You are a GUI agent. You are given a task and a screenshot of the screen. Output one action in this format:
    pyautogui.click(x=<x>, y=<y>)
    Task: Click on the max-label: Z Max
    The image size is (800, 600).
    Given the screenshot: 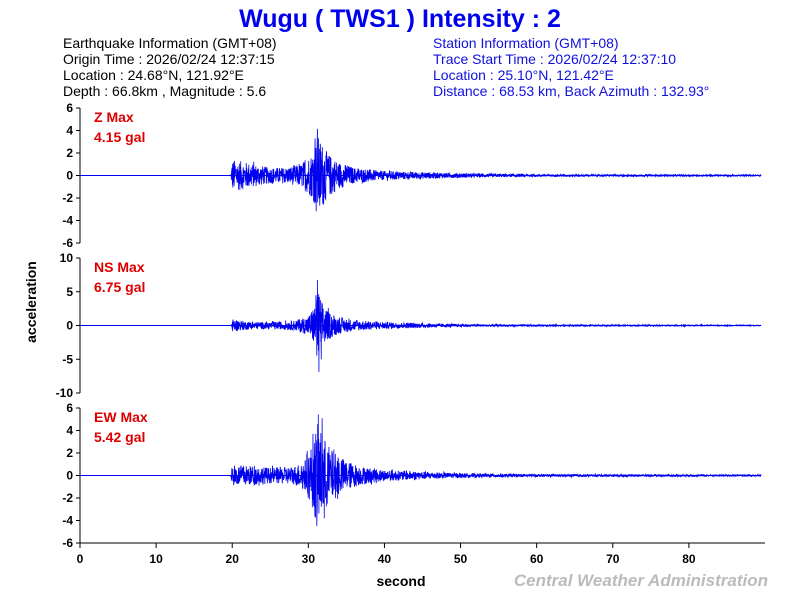 What is the action you would take?
    pyautogui.click(x=114, y=117)
    